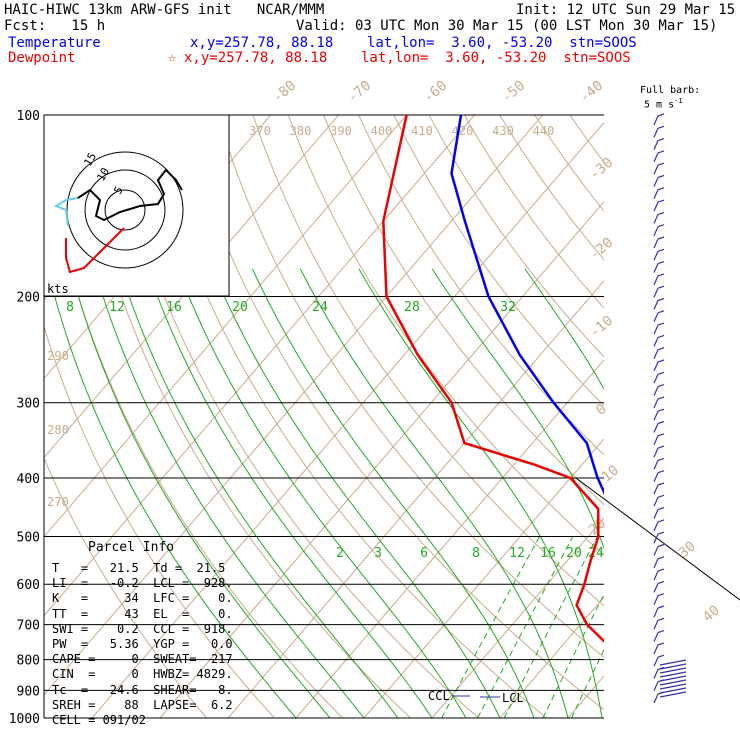 Image resolution: width=740 pixels, height=740 pixels. Describe the element at coordinates (164, 10) in the screenshot. I see `chart-title: HAIC-HIWC 13km ARW-GFS init NCAR/MMM` at that location.